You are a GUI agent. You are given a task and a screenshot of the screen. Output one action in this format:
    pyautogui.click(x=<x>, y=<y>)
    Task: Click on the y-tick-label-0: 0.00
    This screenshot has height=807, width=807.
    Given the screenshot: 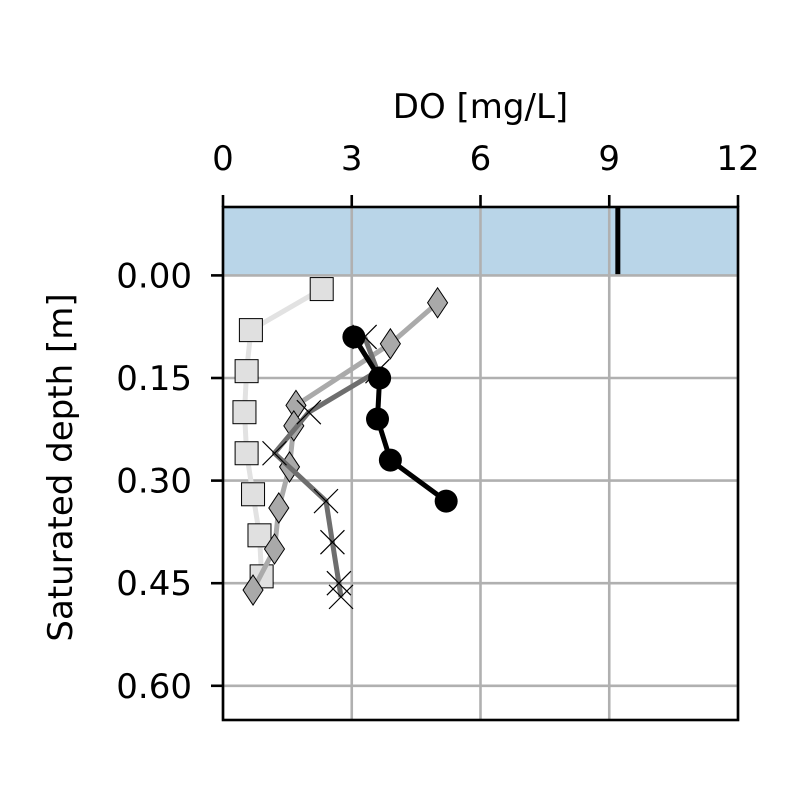 What is the action you would take?
    pyautogui.click(x=154, y=276)
    